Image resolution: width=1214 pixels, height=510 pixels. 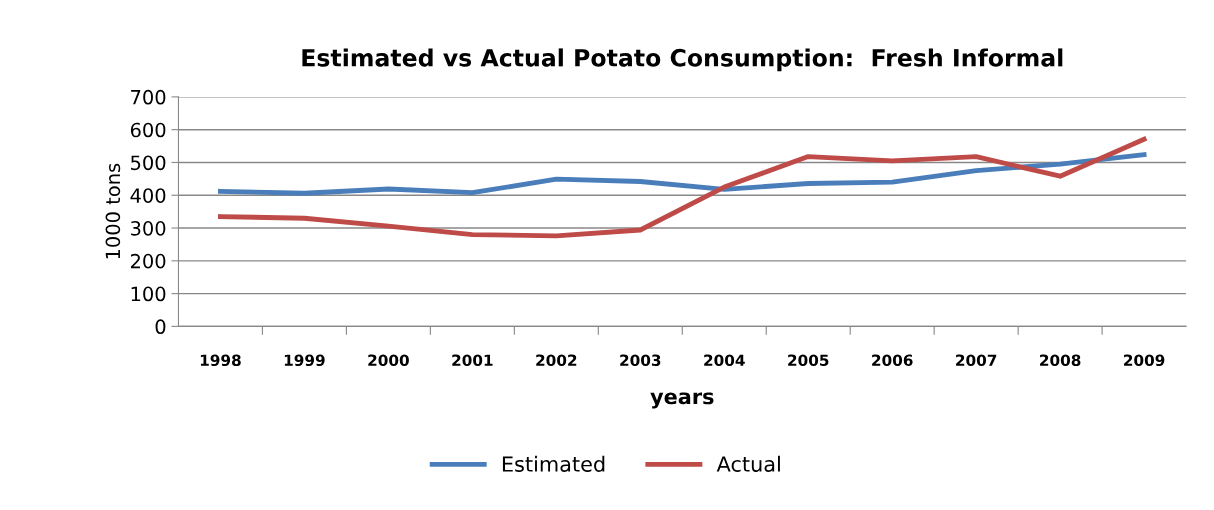 What do you see at coordinates (148, 228) in the screenshot?
I see `y-tick-label: 300` at bounding box center [148, 228].